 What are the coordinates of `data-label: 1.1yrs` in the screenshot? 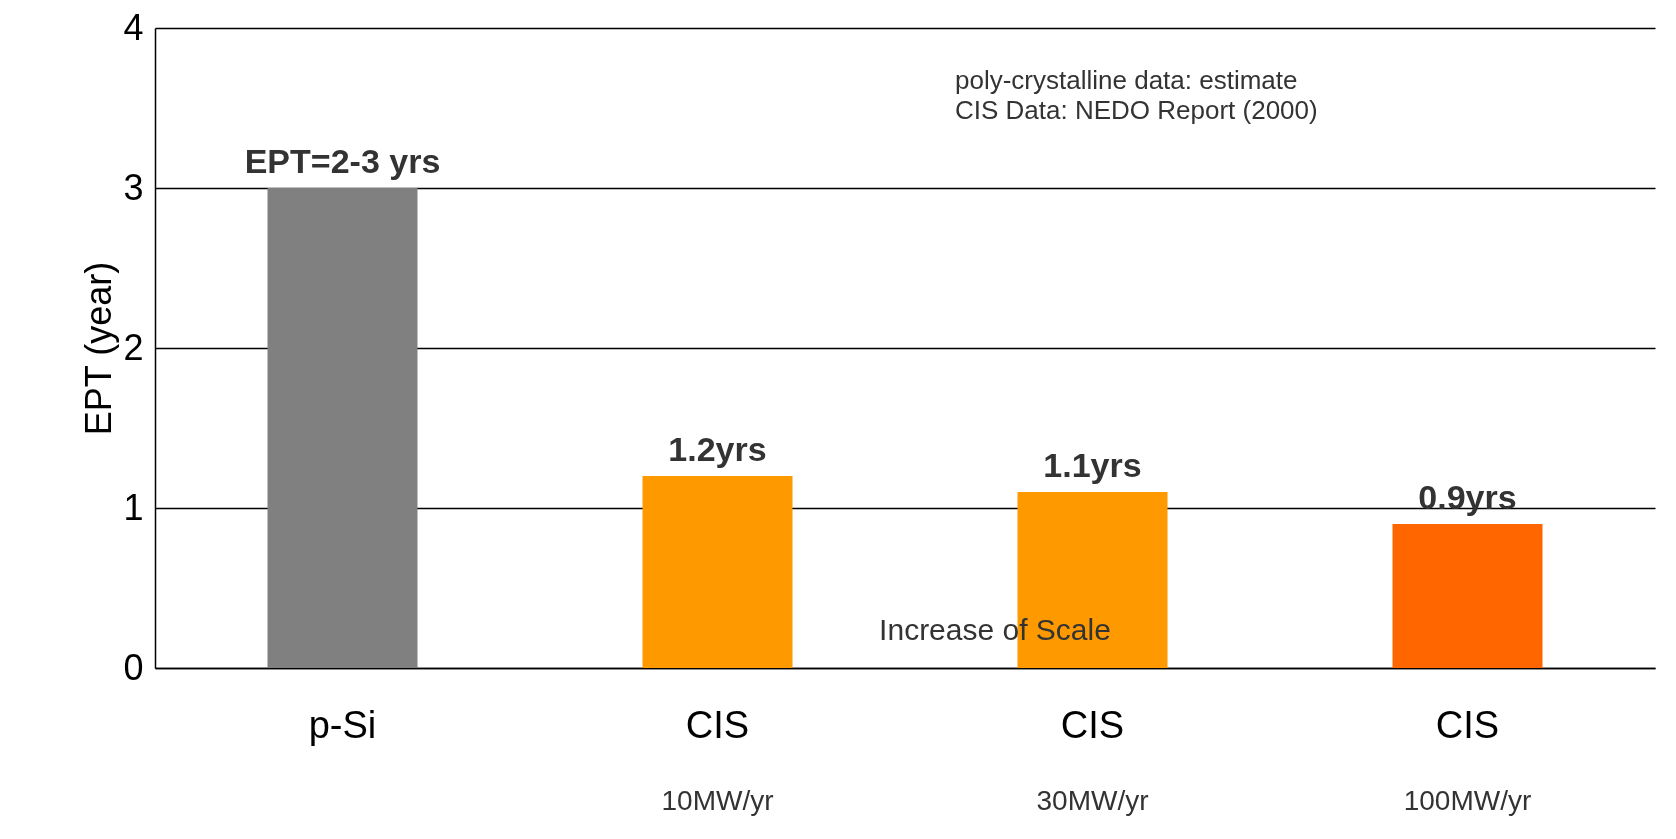 It's located at (1092, 465).